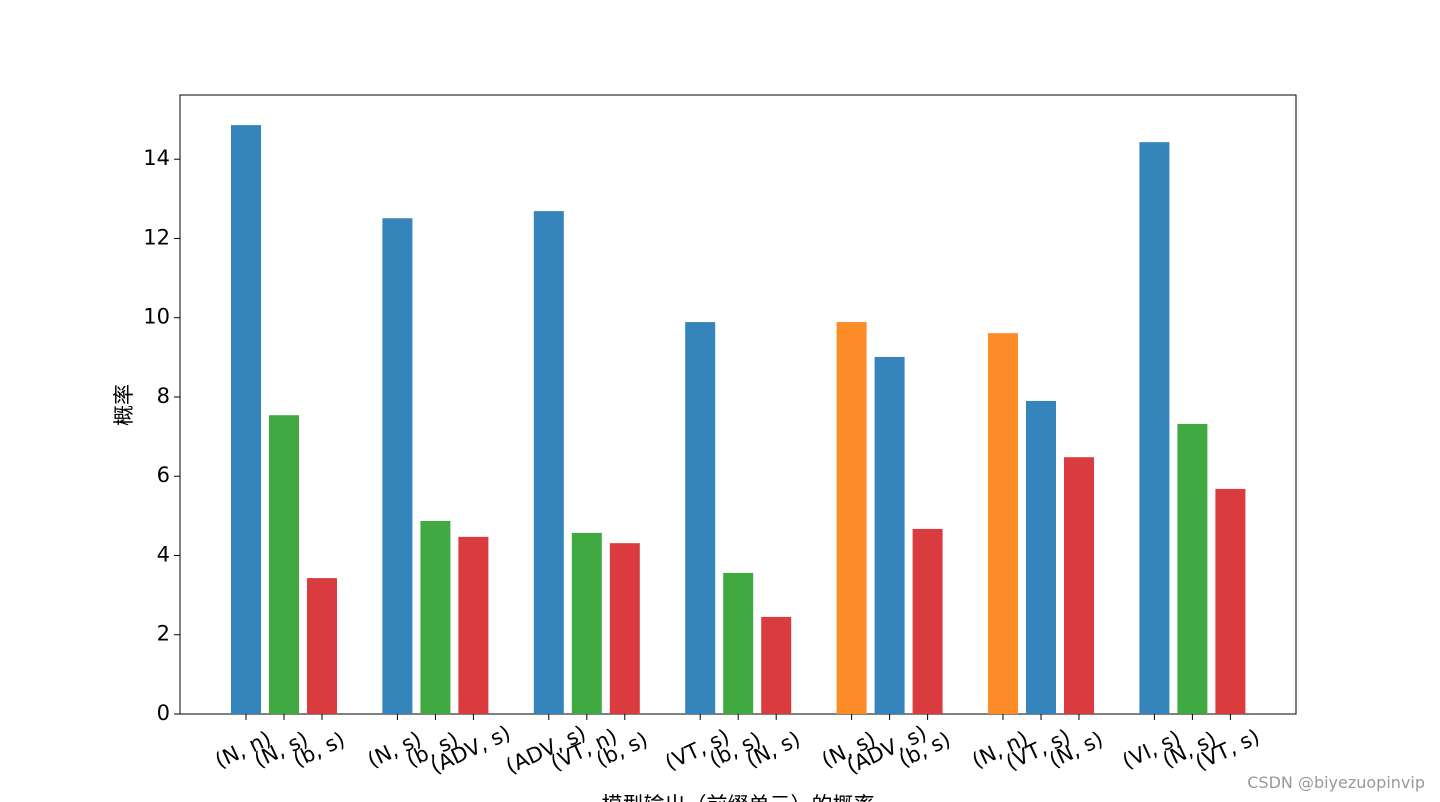 The height and width of the screenshot is (802, 1440). What do you see at coordinates (124, 405) in the screenshot?
I see `y-axis-label: 概率` at bounding box center [124, 405].